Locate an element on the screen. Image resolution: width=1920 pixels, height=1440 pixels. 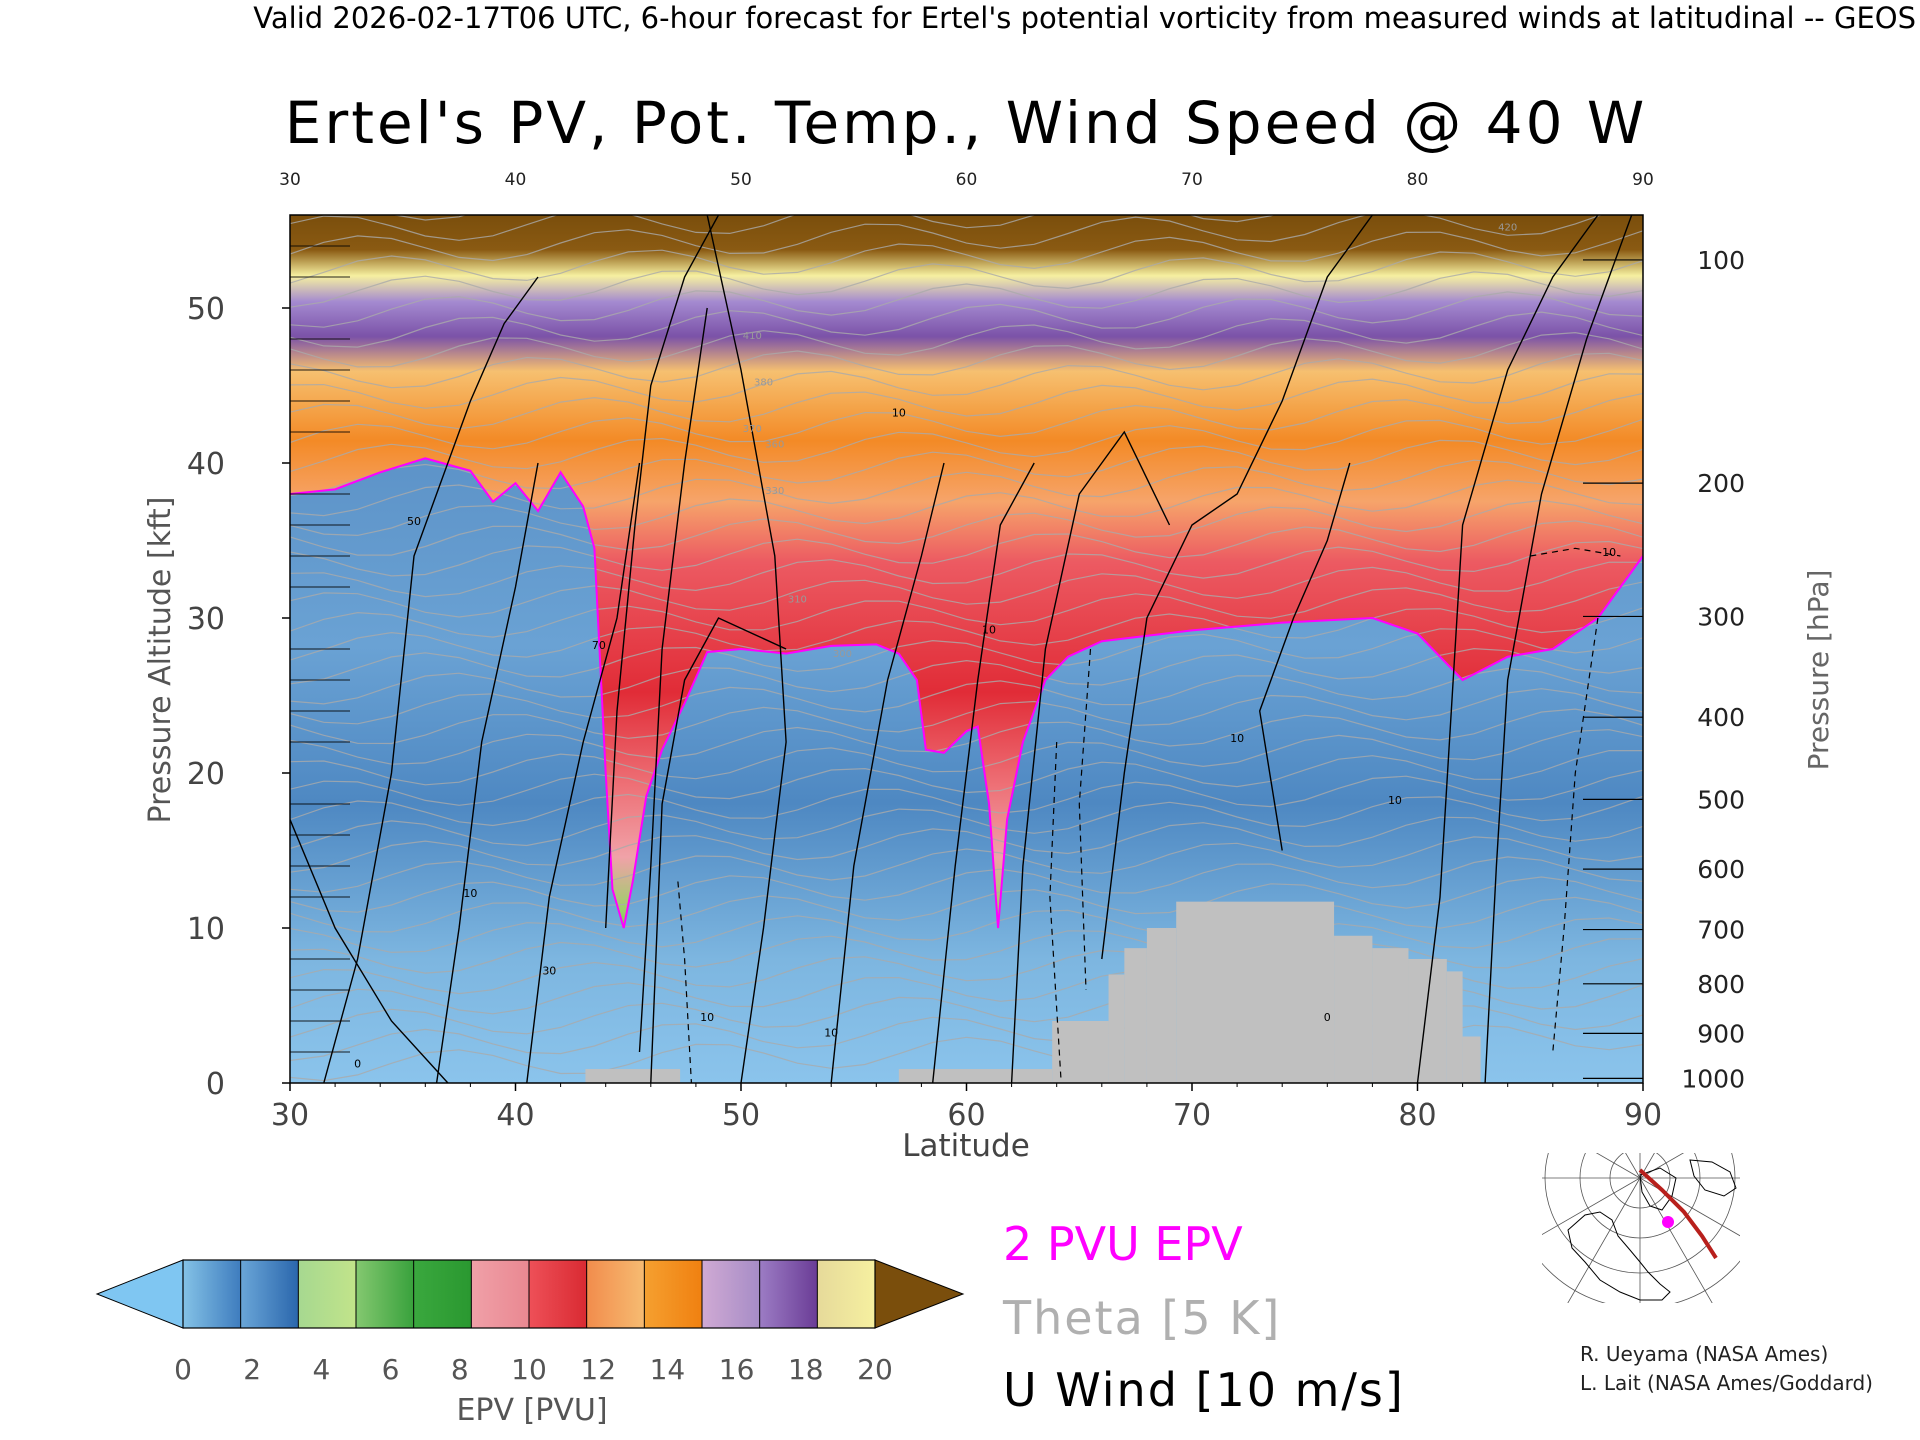
colorbar-tick-label: 8 is located at coordinates (460, 1369).